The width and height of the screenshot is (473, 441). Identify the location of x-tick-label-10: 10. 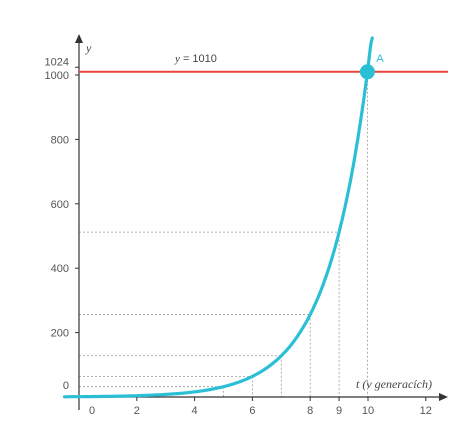
(368, 411).